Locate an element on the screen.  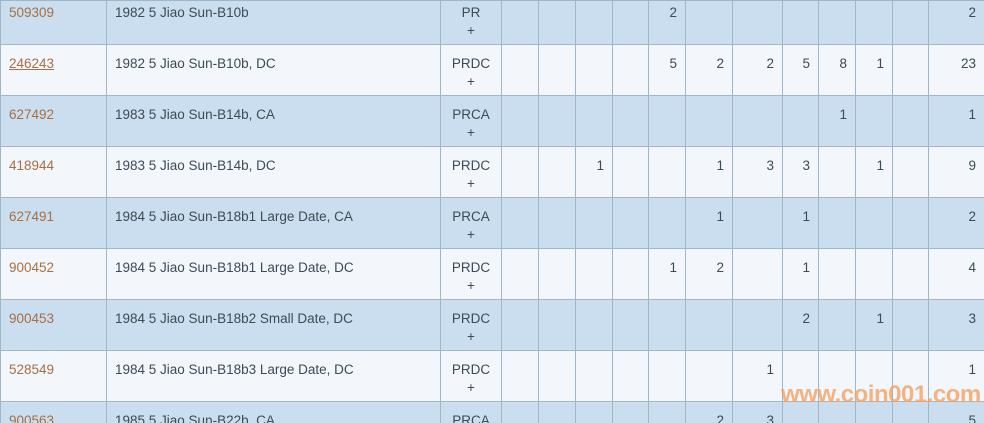
total-cell: 9 is located at coordinates (956, 172).